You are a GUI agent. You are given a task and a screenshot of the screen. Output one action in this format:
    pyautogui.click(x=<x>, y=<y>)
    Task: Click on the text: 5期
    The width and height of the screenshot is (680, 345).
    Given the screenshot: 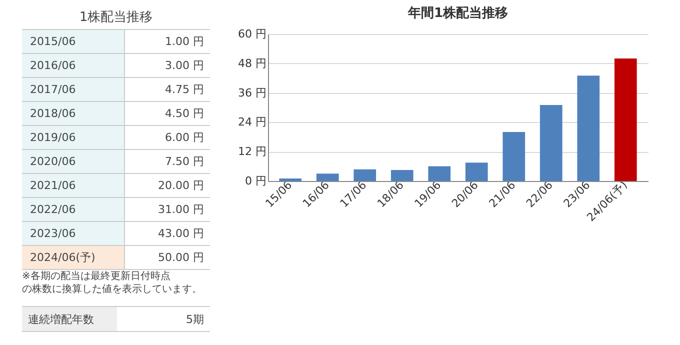 What is the action you would take?
    pyautogui.click(x=195, y=319)
    